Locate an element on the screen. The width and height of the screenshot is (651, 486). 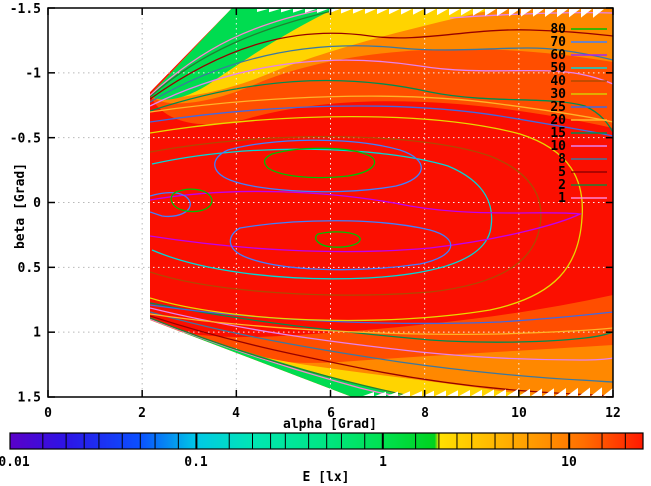
x-axis-label: alpha [Grad] is located at coordinates (330, 424).